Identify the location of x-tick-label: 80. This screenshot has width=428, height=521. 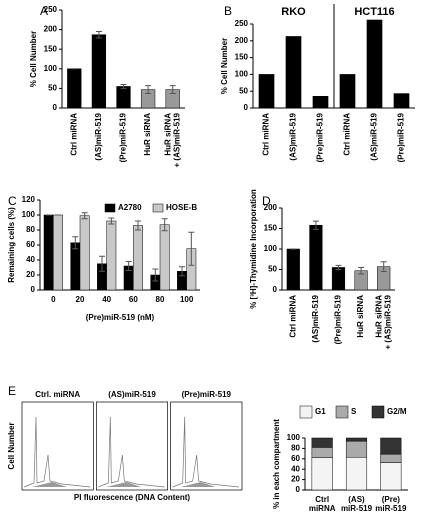
(160, 299).